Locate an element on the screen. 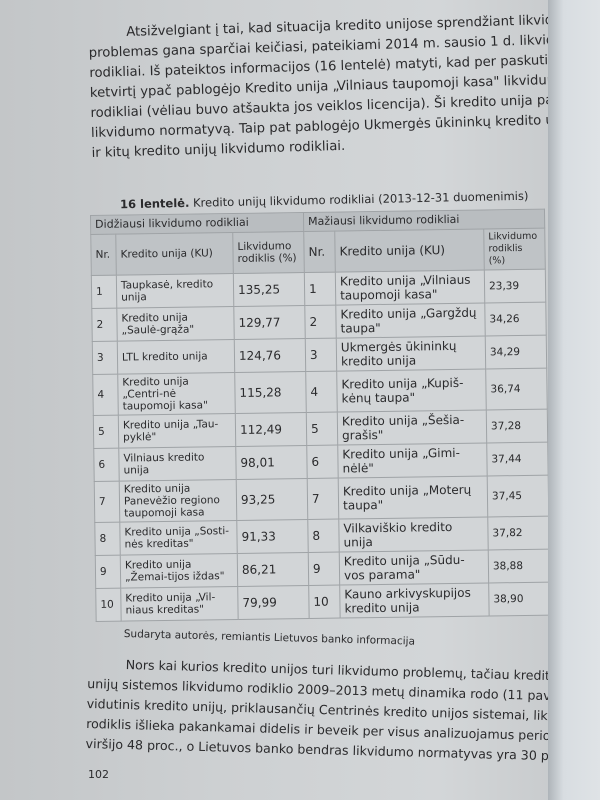 Image resolution: width=600 pixels, height=800 pixels. table-cell: Kredito unija „Sosti-nės kreditas" is located at coordinates (178, 538).